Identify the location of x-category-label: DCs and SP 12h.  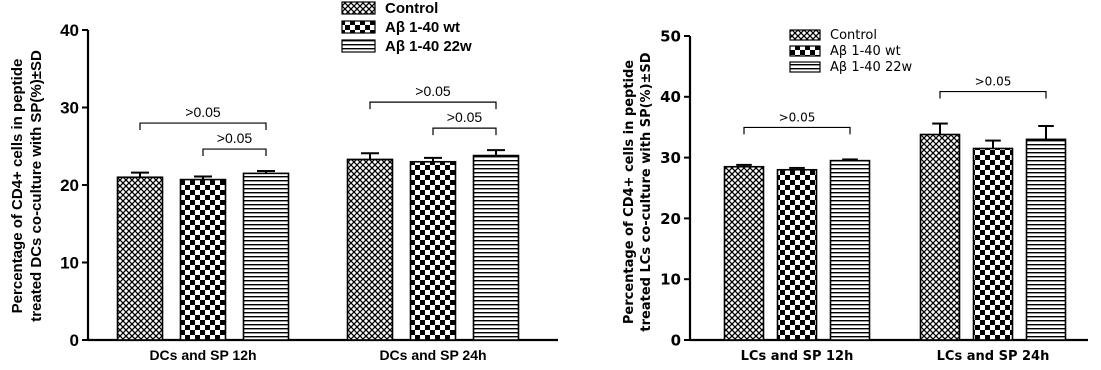
(202, 355).